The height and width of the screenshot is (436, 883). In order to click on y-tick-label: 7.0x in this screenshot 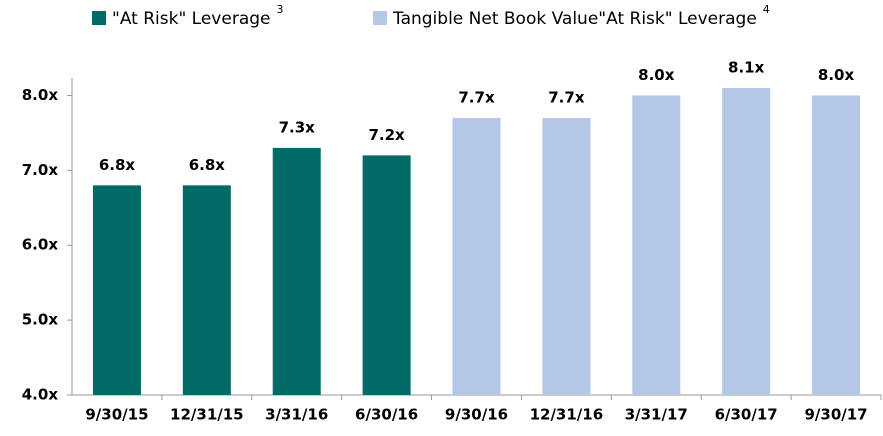, I will do `click(40, 170)`.